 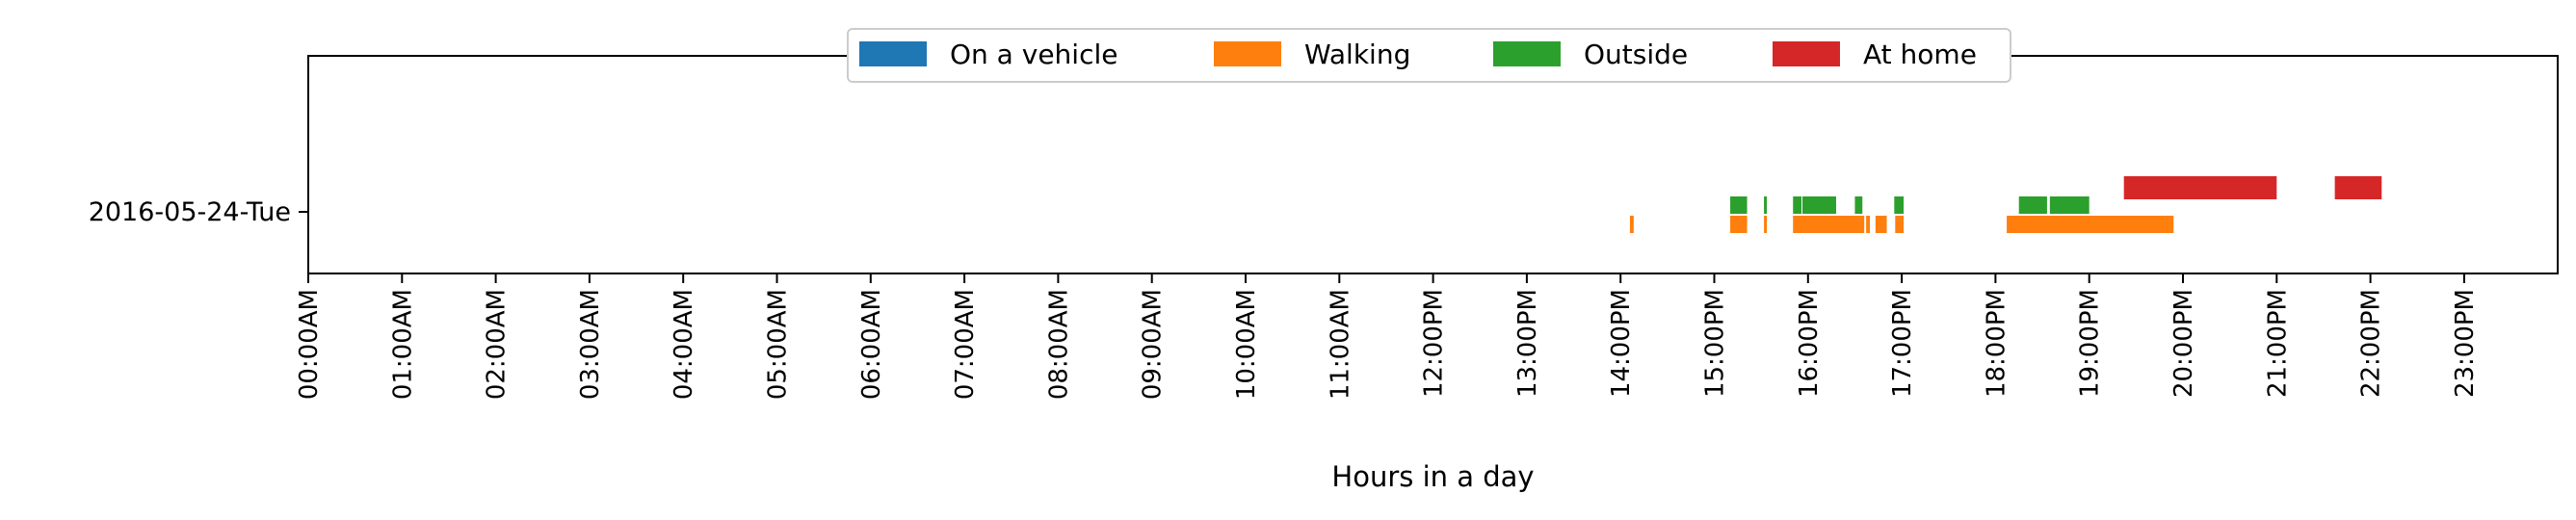 I want to click on x-tick-label-23: 23:00PM, so click(x=2465, y=343).